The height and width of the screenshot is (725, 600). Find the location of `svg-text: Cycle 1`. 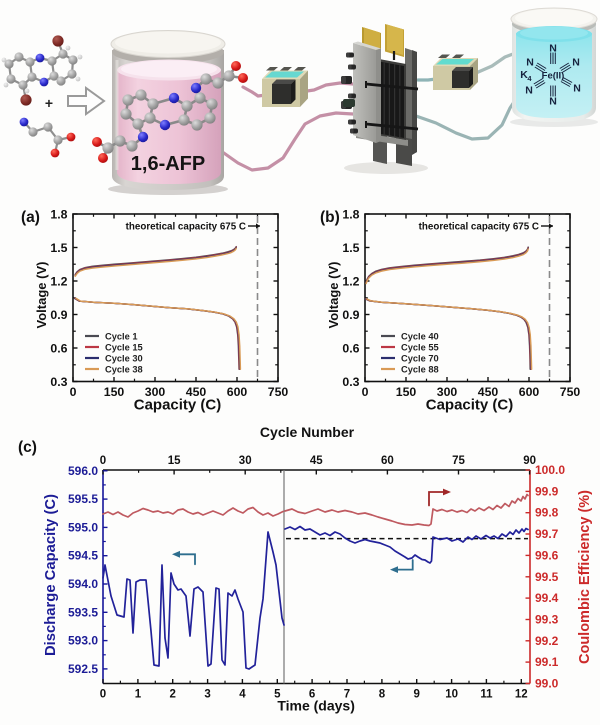

svg-text: Cycle 1 is located at coordinates (121, 336).